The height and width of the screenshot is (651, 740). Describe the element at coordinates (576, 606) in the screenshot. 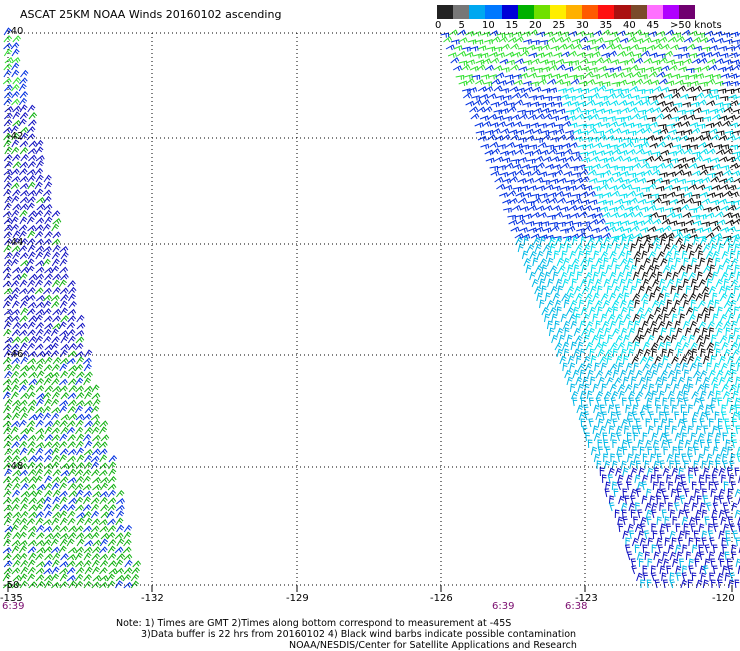

I see `time-label-right: 6:38` at that location.